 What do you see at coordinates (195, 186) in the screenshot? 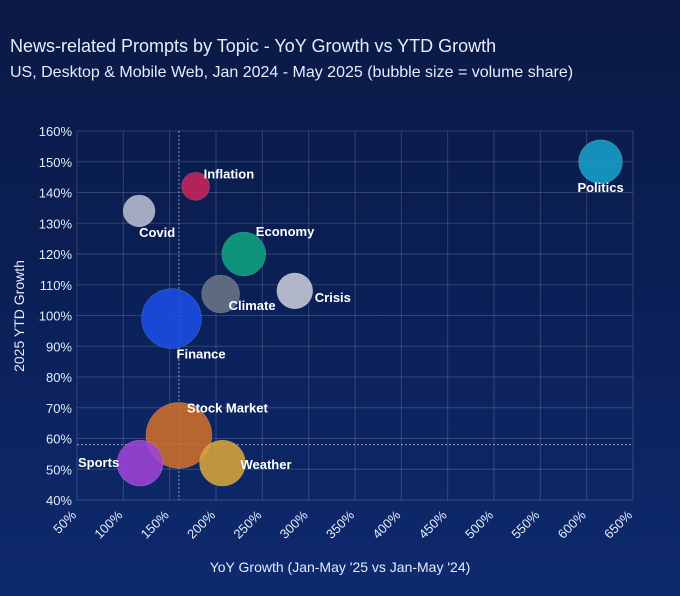
I see `bubble-inflation` at bounding box center [195, 186].